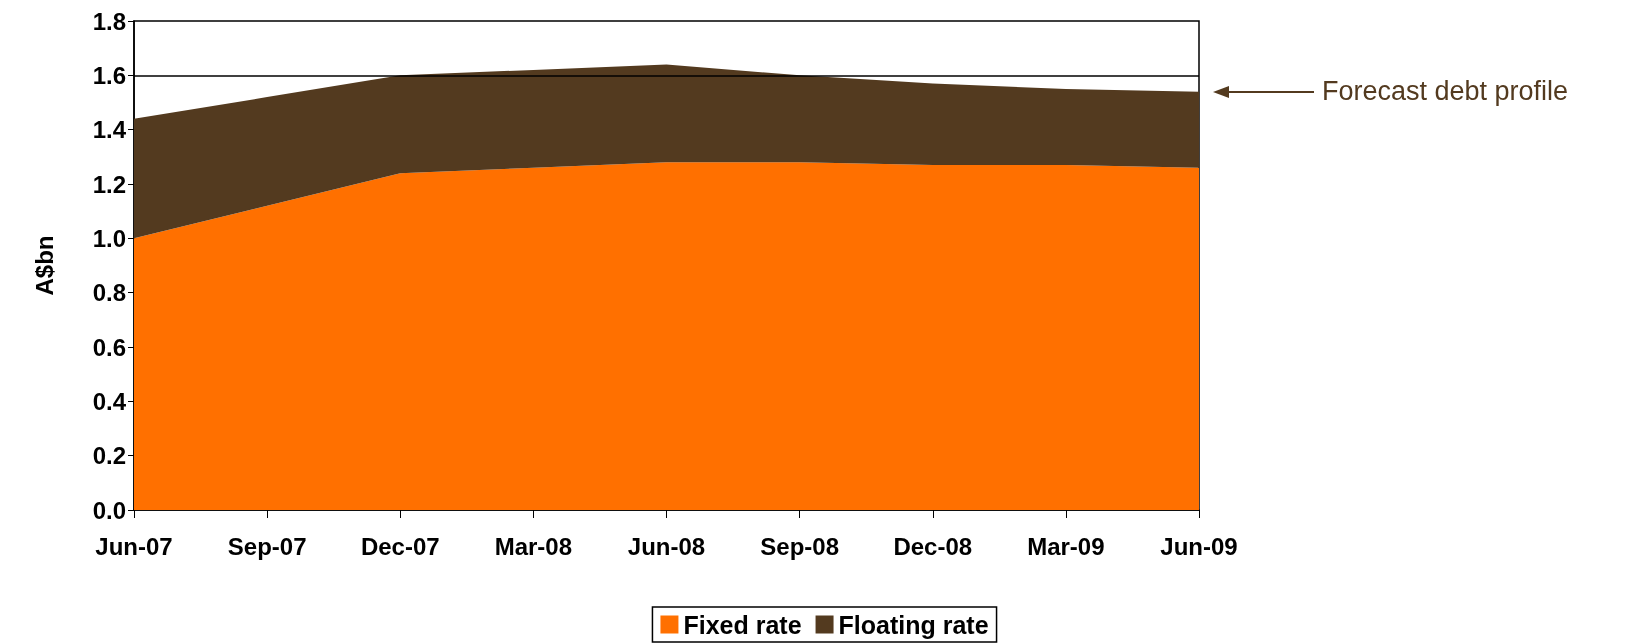 The height and width of the screenshot is (644, 1649). Describe the element at coordinates (109, 401) in the screenshot. I see `y-tick-label: 0.4` at that location.